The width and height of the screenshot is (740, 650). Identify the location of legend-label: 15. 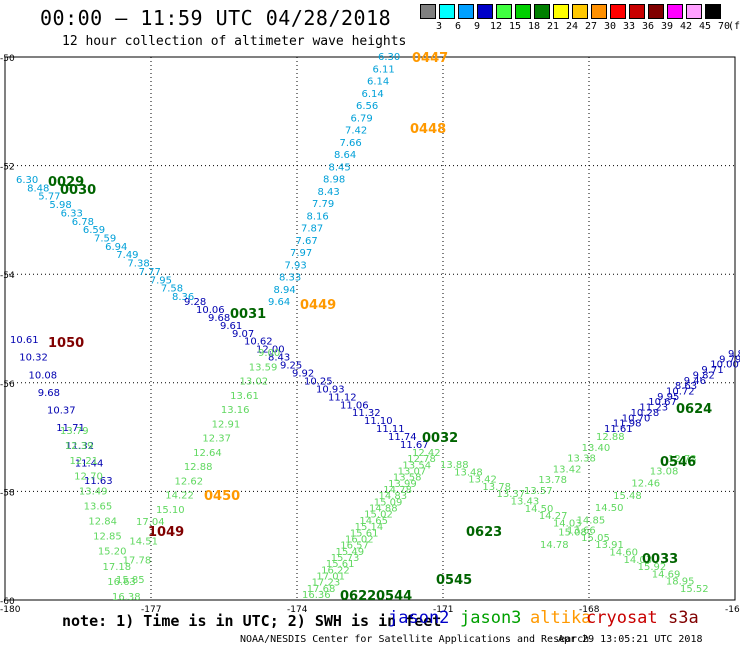
(515, 26).